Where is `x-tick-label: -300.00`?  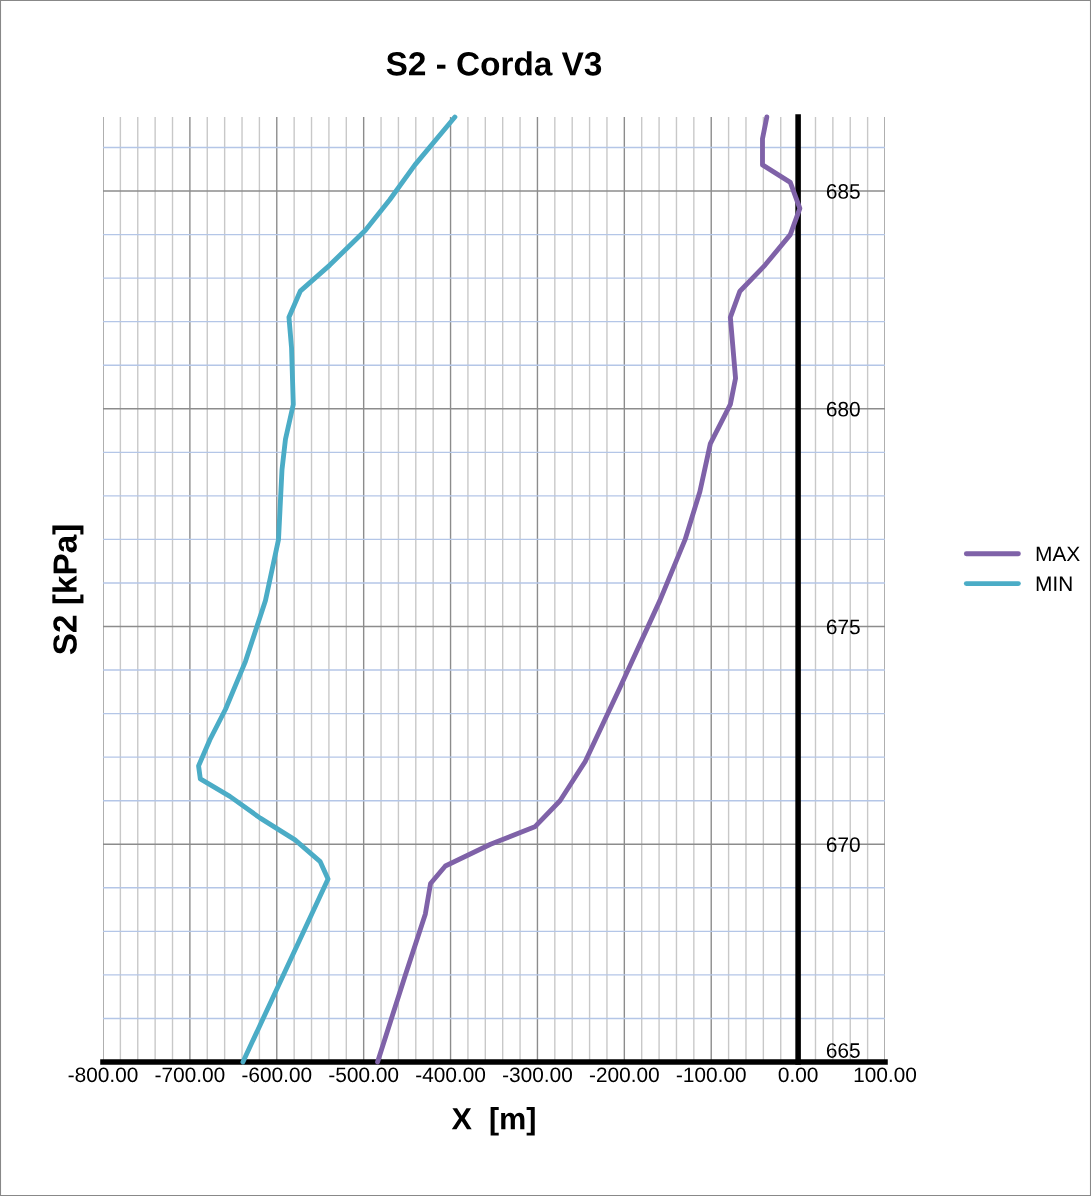
x-tick-label: -300.00 is located at coordinates (537, 1075).